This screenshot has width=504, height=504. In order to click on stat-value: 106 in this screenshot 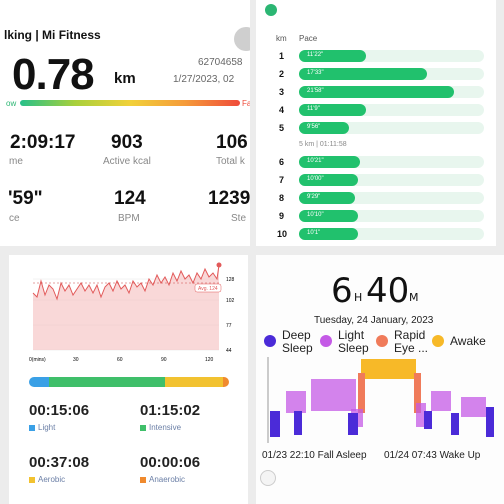, I will do `click(232, 142)`.